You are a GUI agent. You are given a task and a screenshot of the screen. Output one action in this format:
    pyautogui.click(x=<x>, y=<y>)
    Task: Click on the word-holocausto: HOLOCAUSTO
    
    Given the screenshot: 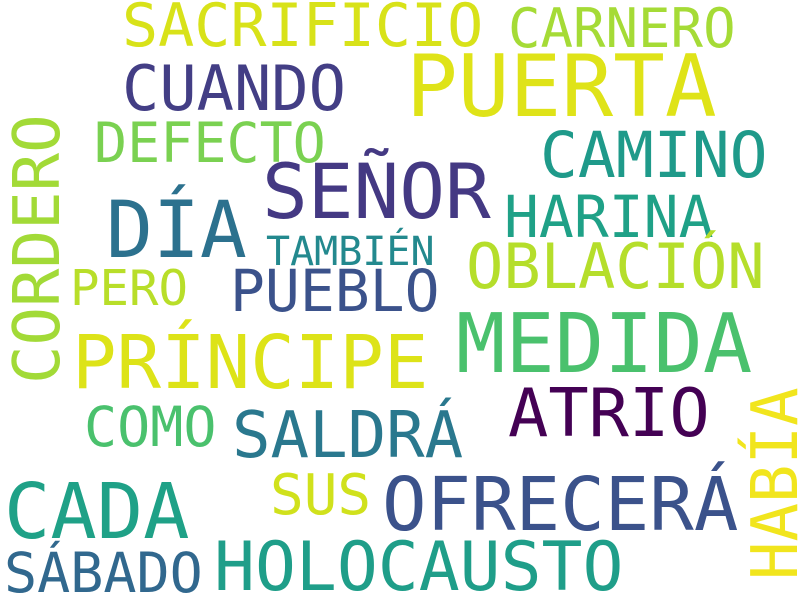 What is the action you would take?
    pyautogui.click(x=419, y=564)
    